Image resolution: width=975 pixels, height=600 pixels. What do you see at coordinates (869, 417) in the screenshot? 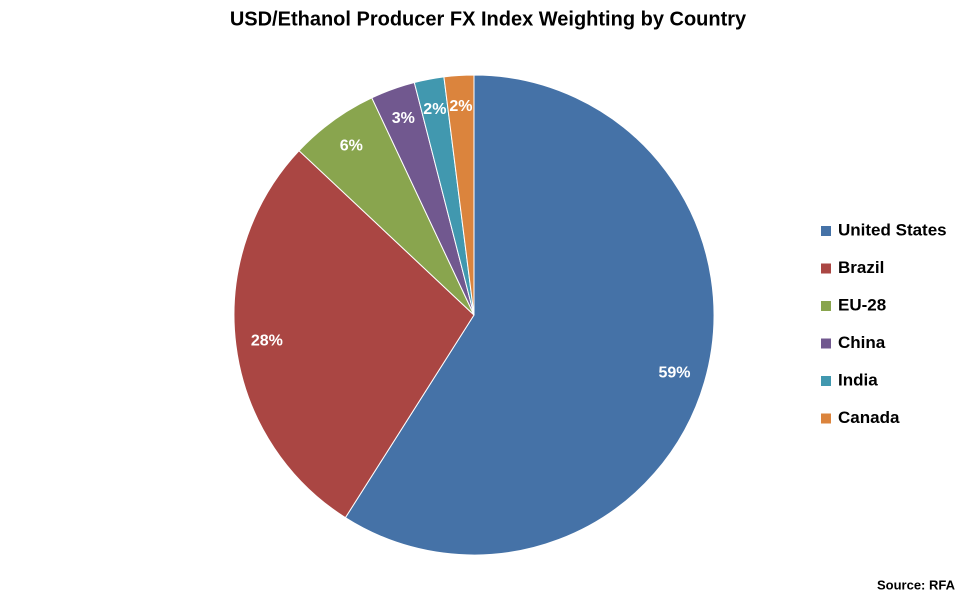
I see `legend-label: Canada` at bounding box center [869, 417].